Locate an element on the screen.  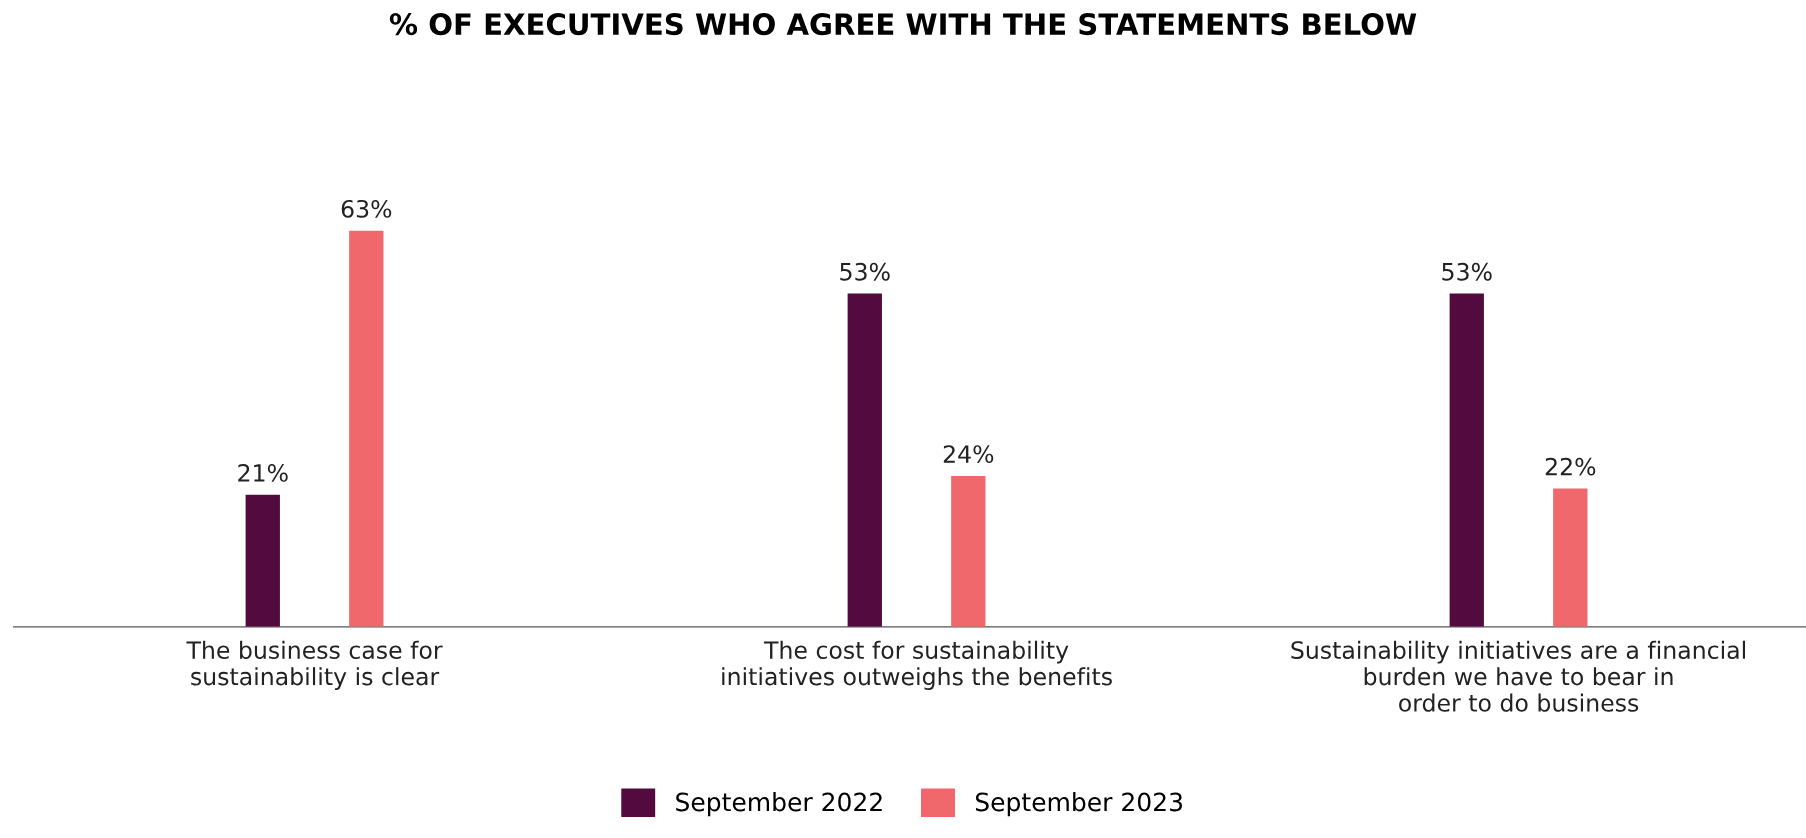
x-tick-label: The cost for sustainability initiatives outweighs the benefits is located at coordinates (917, 665).